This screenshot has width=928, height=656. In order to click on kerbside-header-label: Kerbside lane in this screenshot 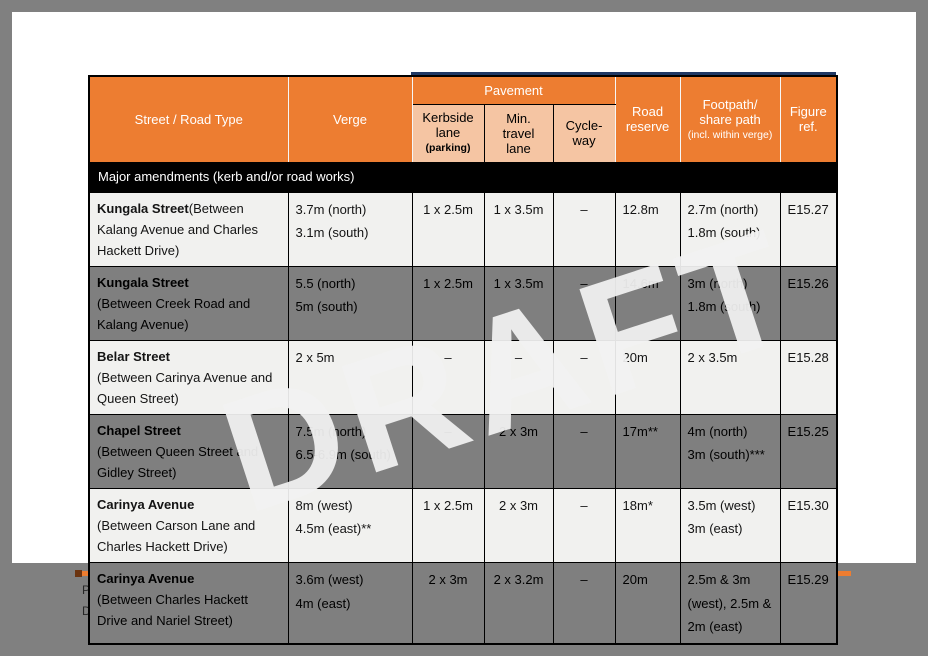, I will do `click(448, 125)`.